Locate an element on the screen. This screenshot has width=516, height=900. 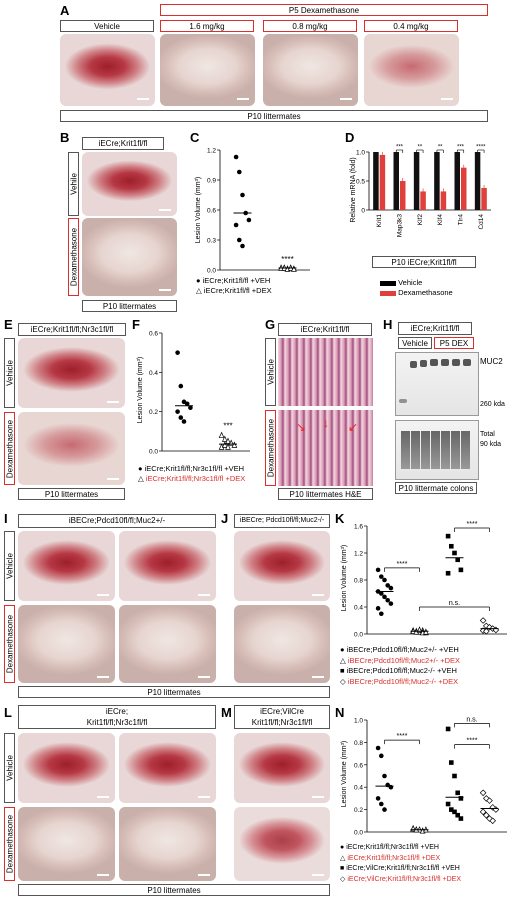
bar-vehicle is located at coordinates (437, 181).